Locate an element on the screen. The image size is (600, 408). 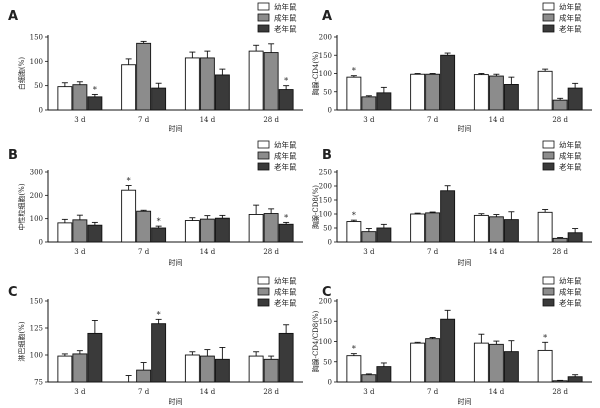
y-tick-label: 125 is located at coordinates (36, 329).